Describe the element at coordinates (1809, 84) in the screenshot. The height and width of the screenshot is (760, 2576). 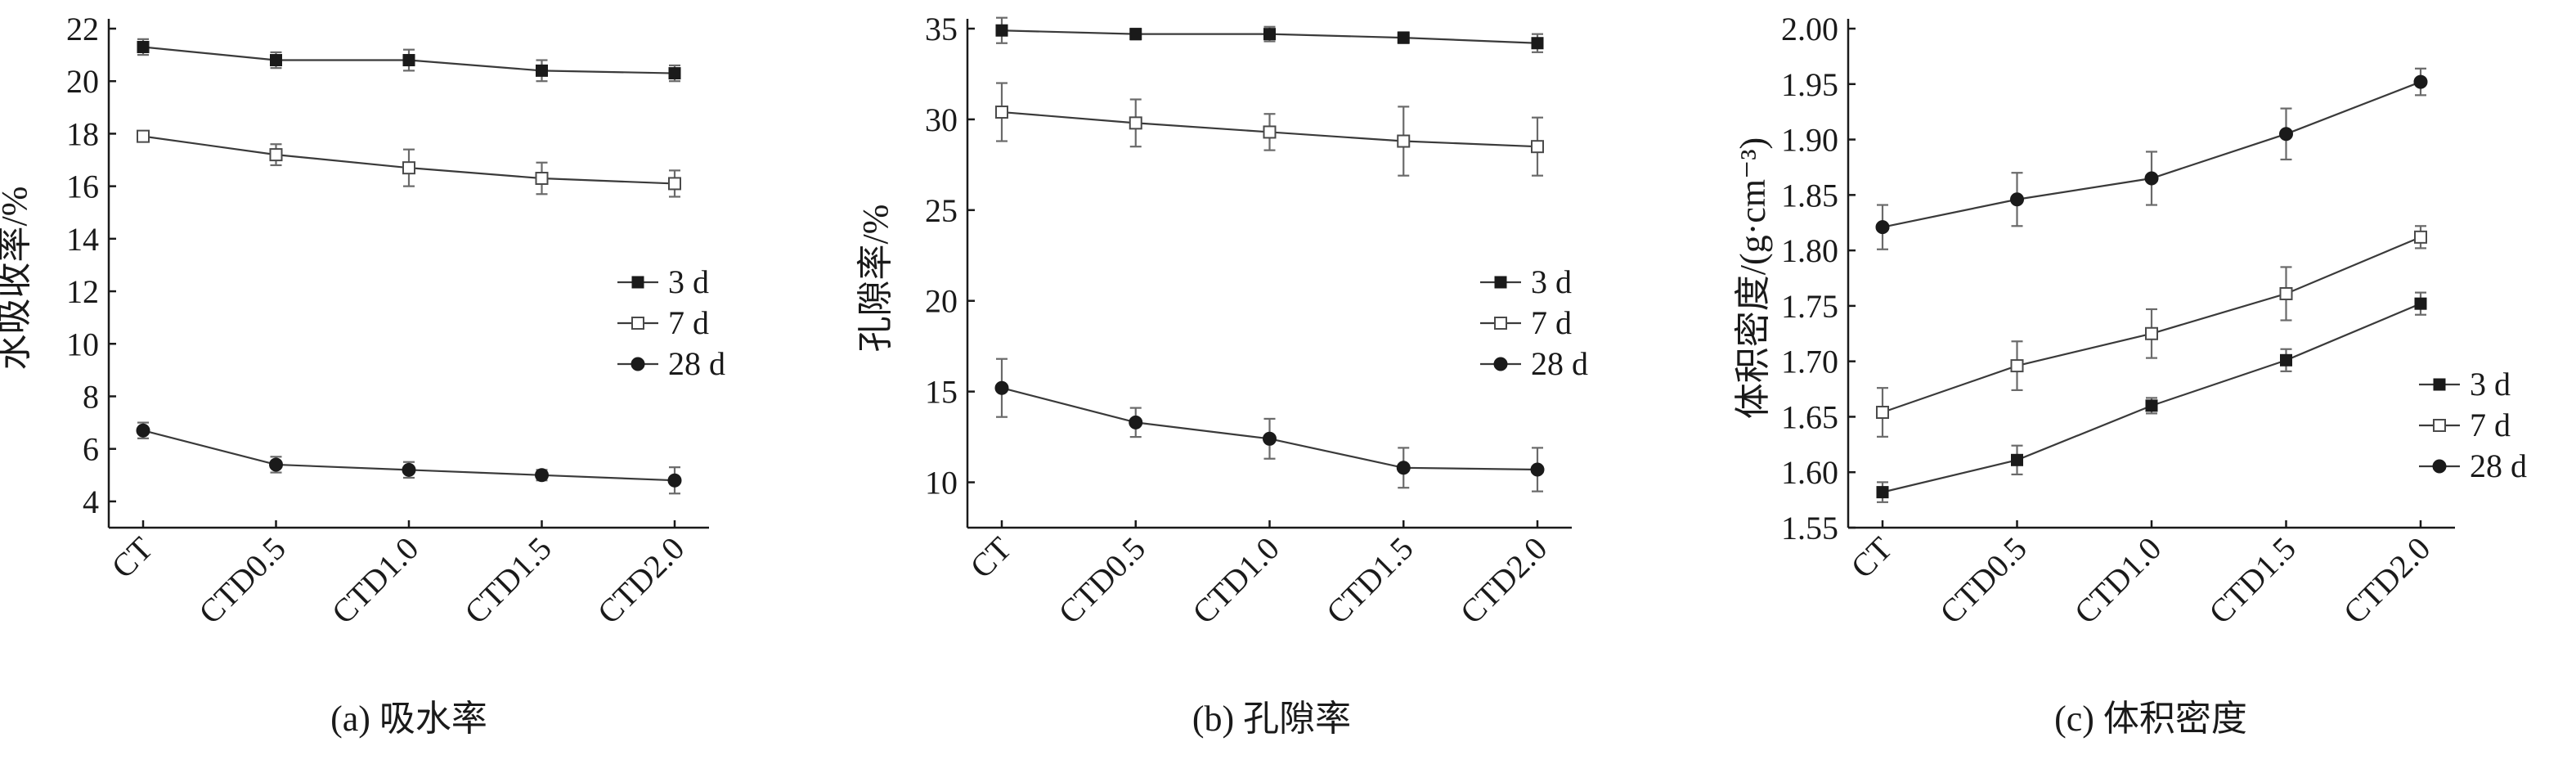
I see `y-tick-label: 1.95` at that location.